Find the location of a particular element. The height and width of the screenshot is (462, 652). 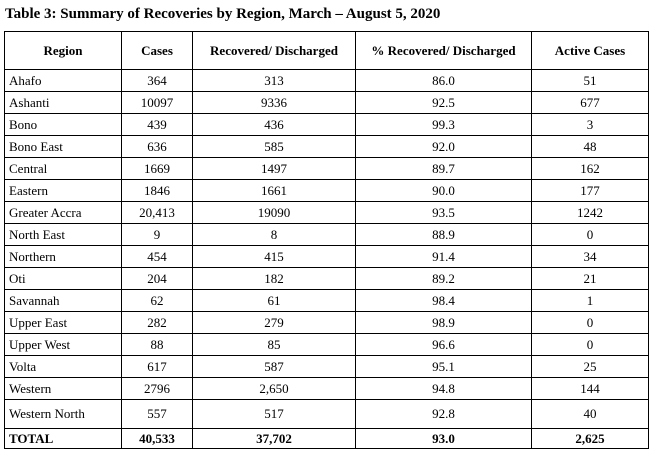

value-cell: 92.5 is located at coordinates (443, 102).